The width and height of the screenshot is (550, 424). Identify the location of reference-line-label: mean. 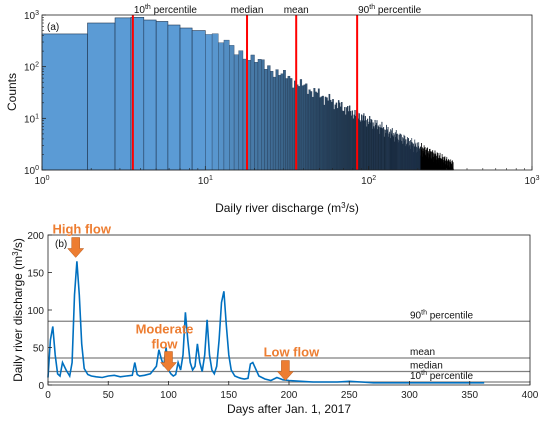
(422, 352).